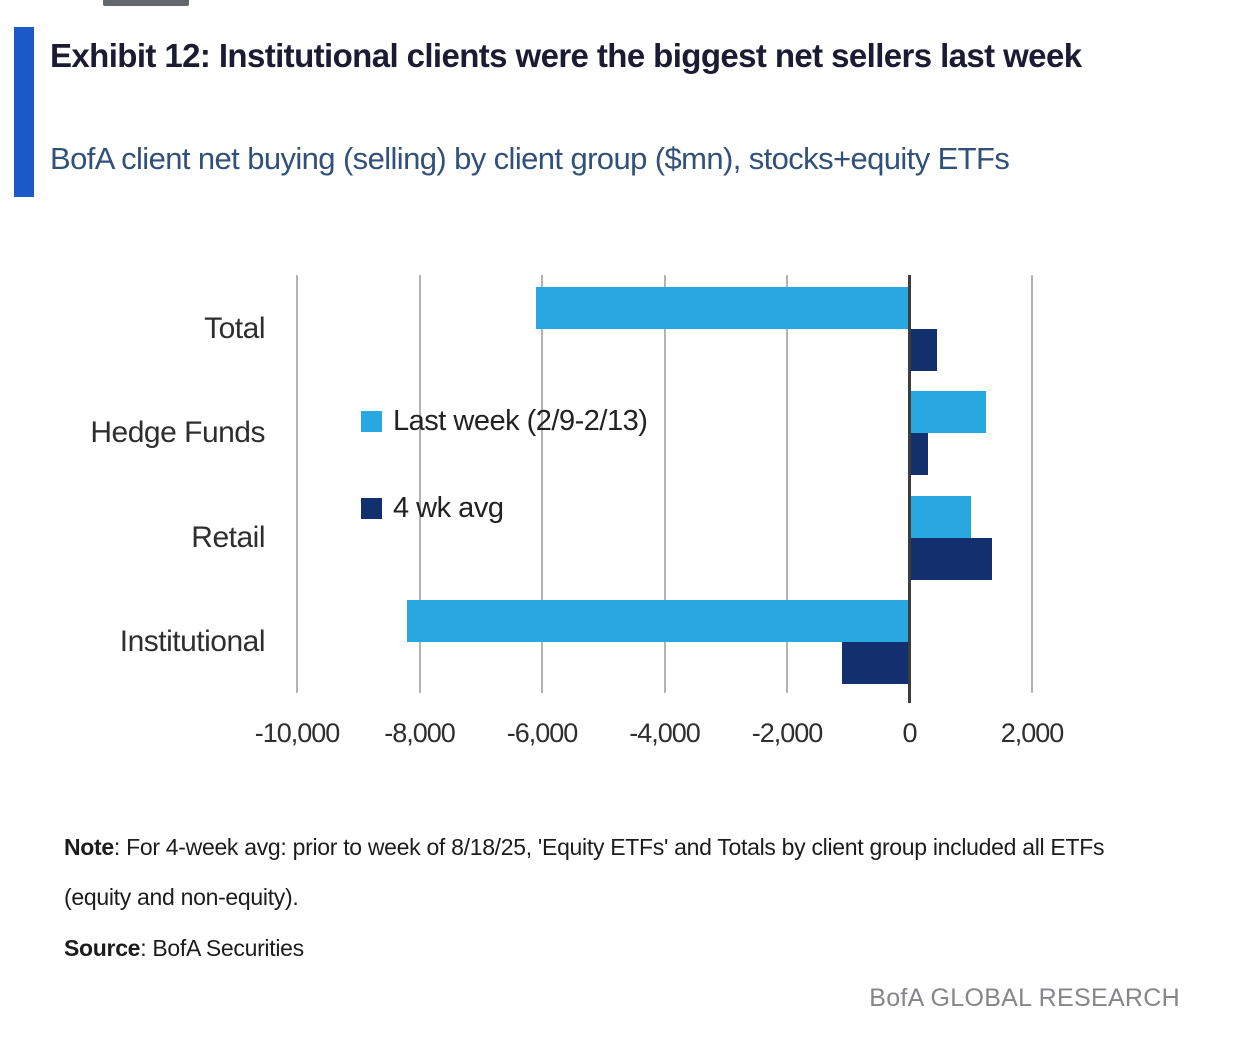 Image resolution: width=1236 pixels, height=1057 pixels. Describe the element at coordinates (787, 733) in the screenshot. I see `x-tick-label: -2,000` at that location.